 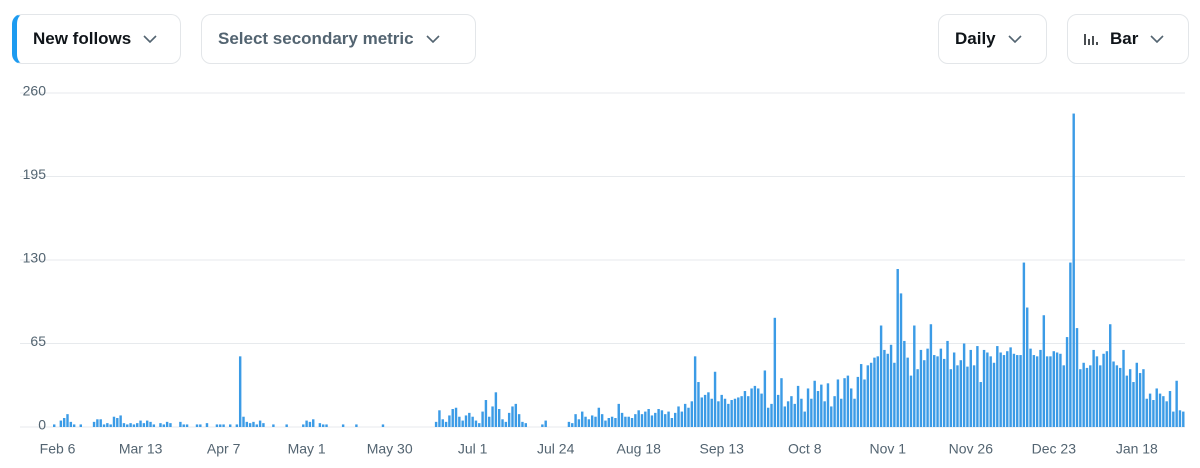 I want to click on x-tick-label: May 30, so click(x=390, y=449).